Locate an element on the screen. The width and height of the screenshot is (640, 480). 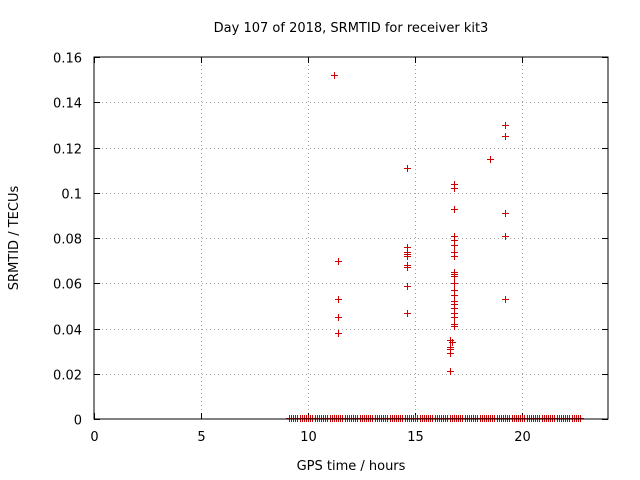
y-axis-label: SRMTID / TECUs is located at coordinates (14, 238).